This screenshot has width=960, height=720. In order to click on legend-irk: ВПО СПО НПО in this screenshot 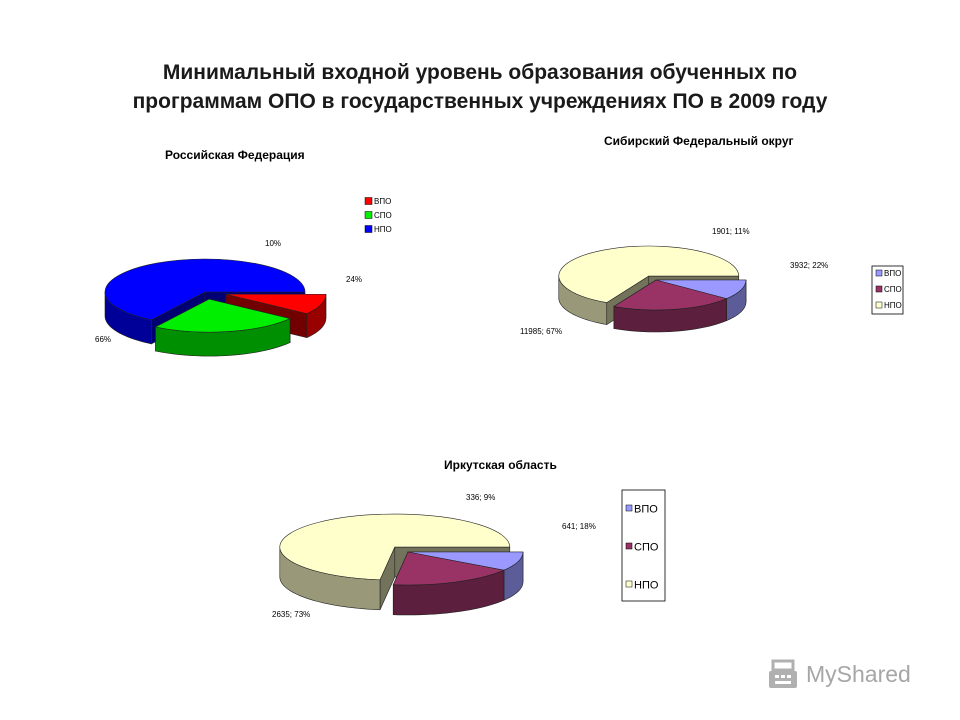, I will do `click(643, 545)`.